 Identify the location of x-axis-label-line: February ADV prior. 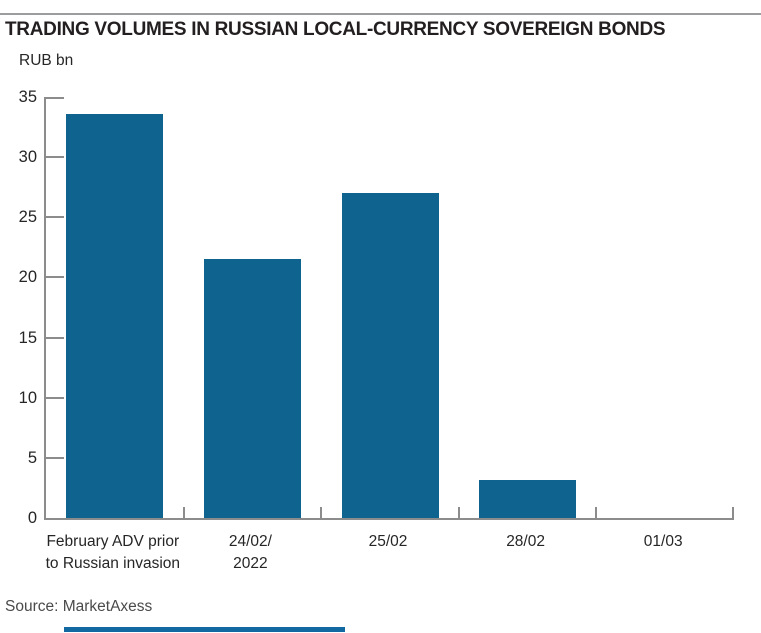
(113, 541).